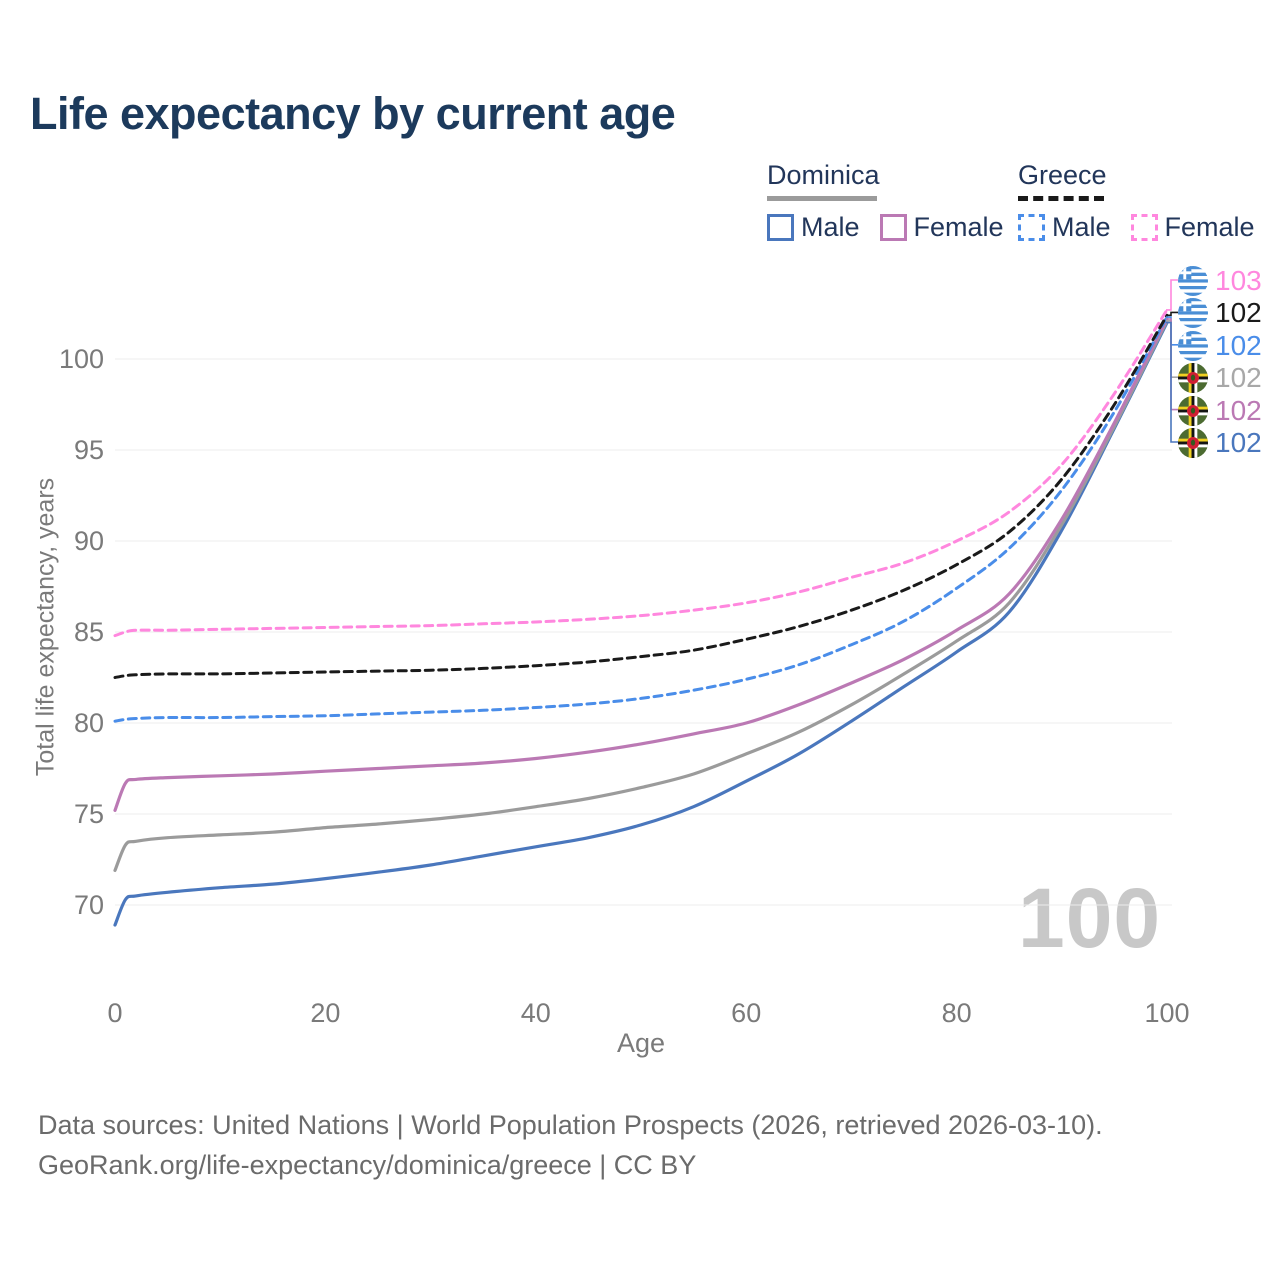  Describe the element at coordinates (353, 113) in the screenshot. I see `page-title: Life expectancy by current age` at that location.